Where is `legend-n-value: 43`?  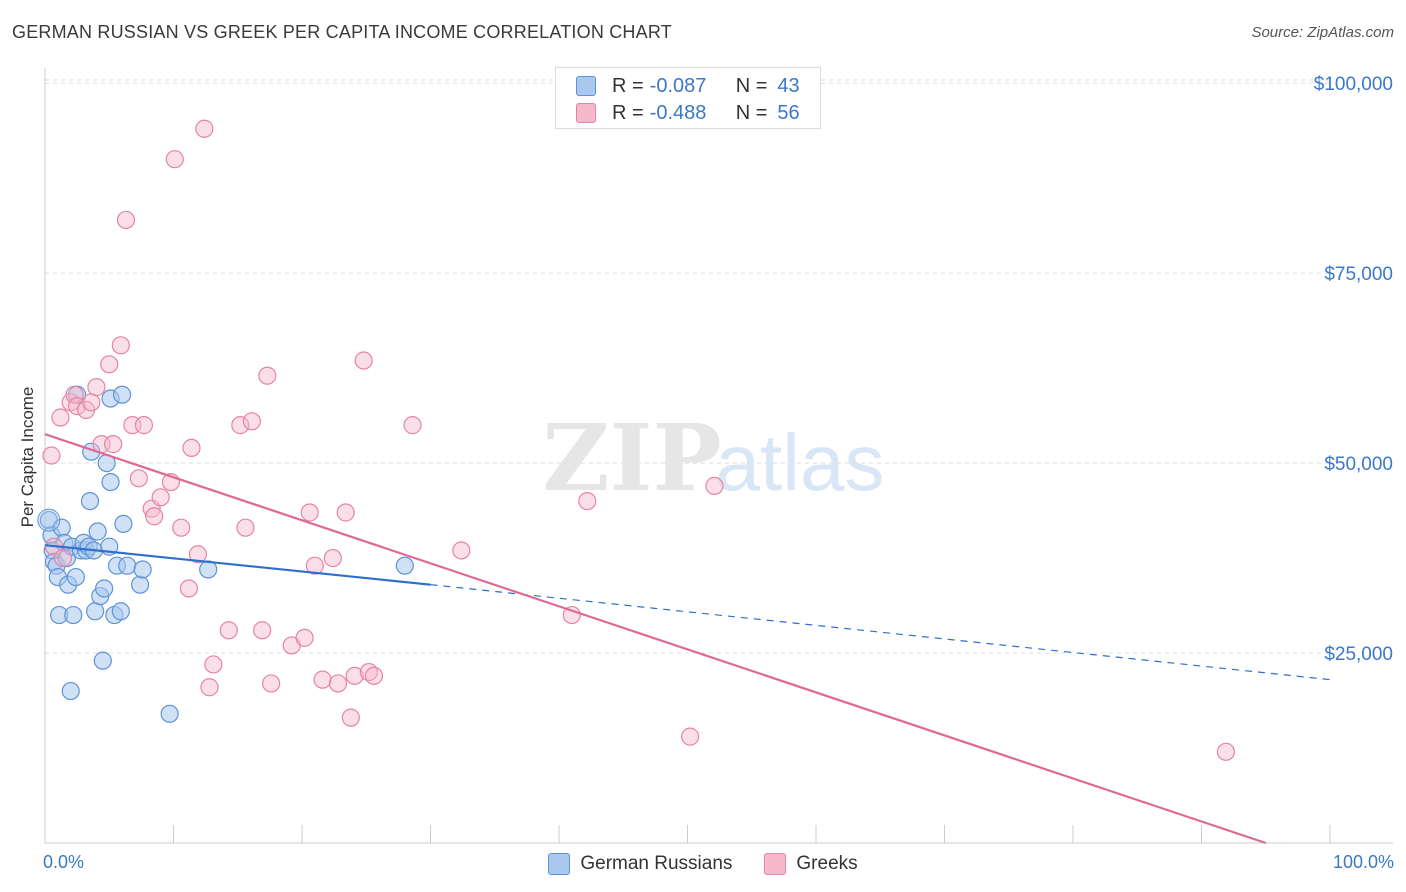
legend-n-value: 43 is located at coordinates (788, 85).